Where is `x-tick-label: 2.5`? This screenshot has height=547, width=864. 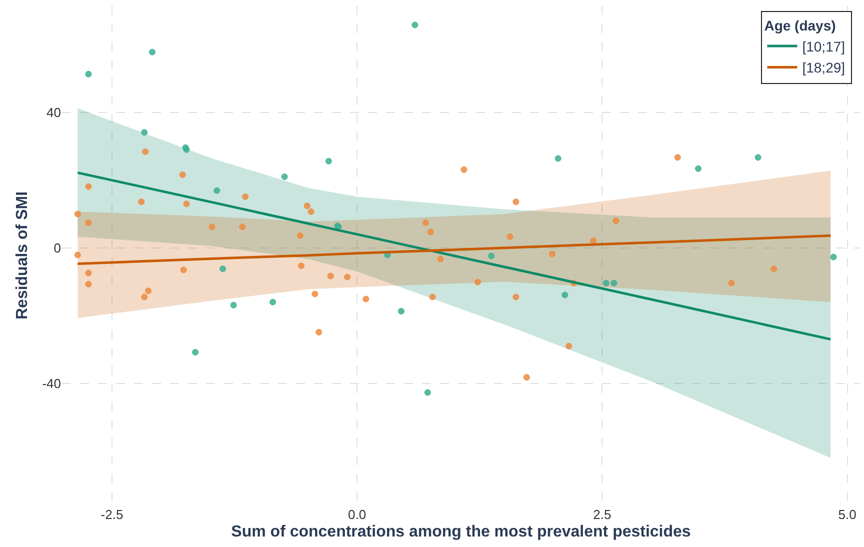
x-tick-label: 2.5 is located at coordinates (602, 514).